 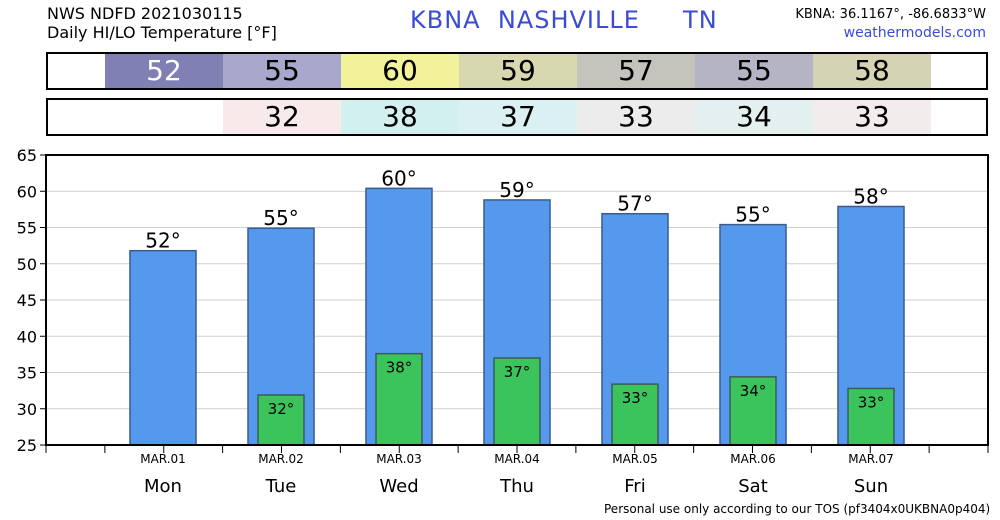 I want to click on high-temp-cell-3: 60, so click(x=400, y=71).